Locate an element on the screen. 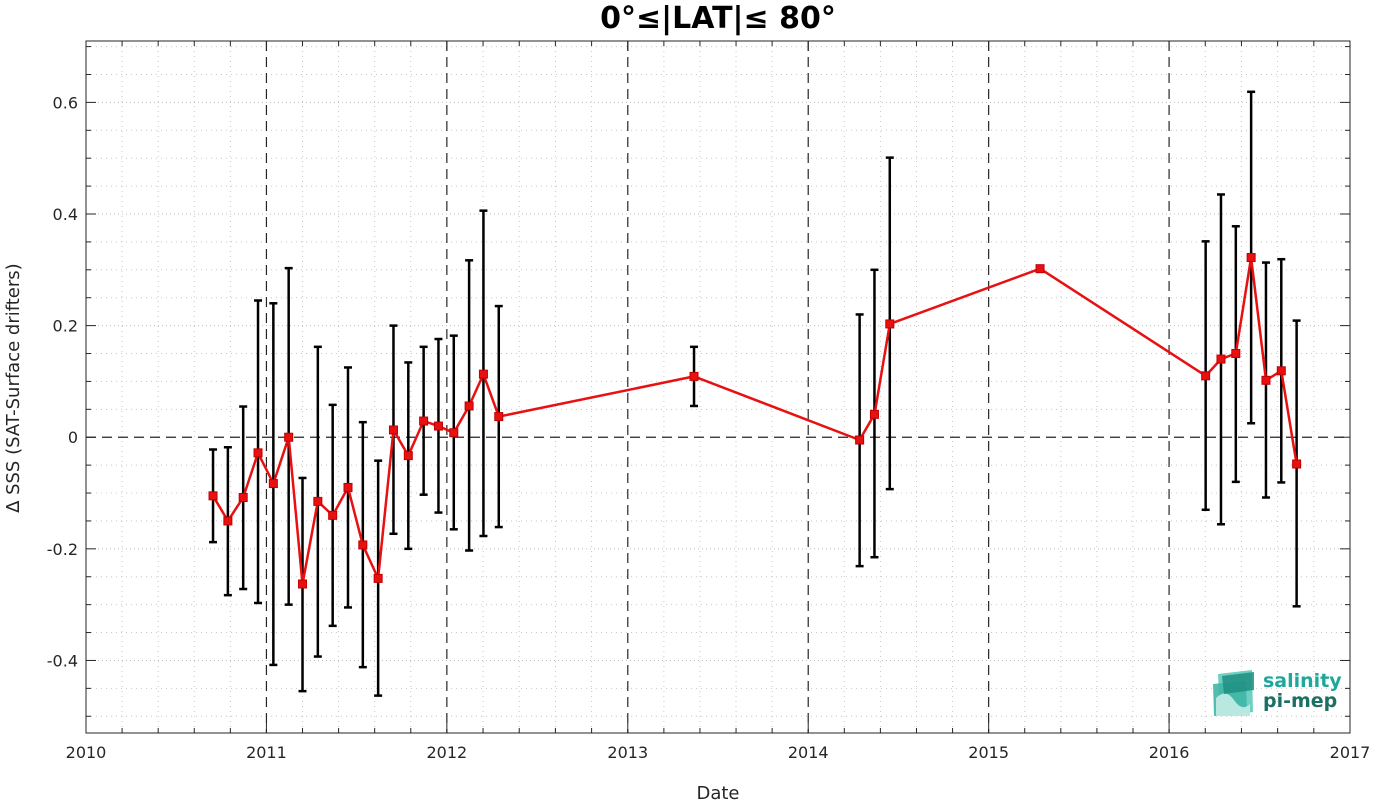  x-tick-label: 2013 is located at coordinates (627, 752).